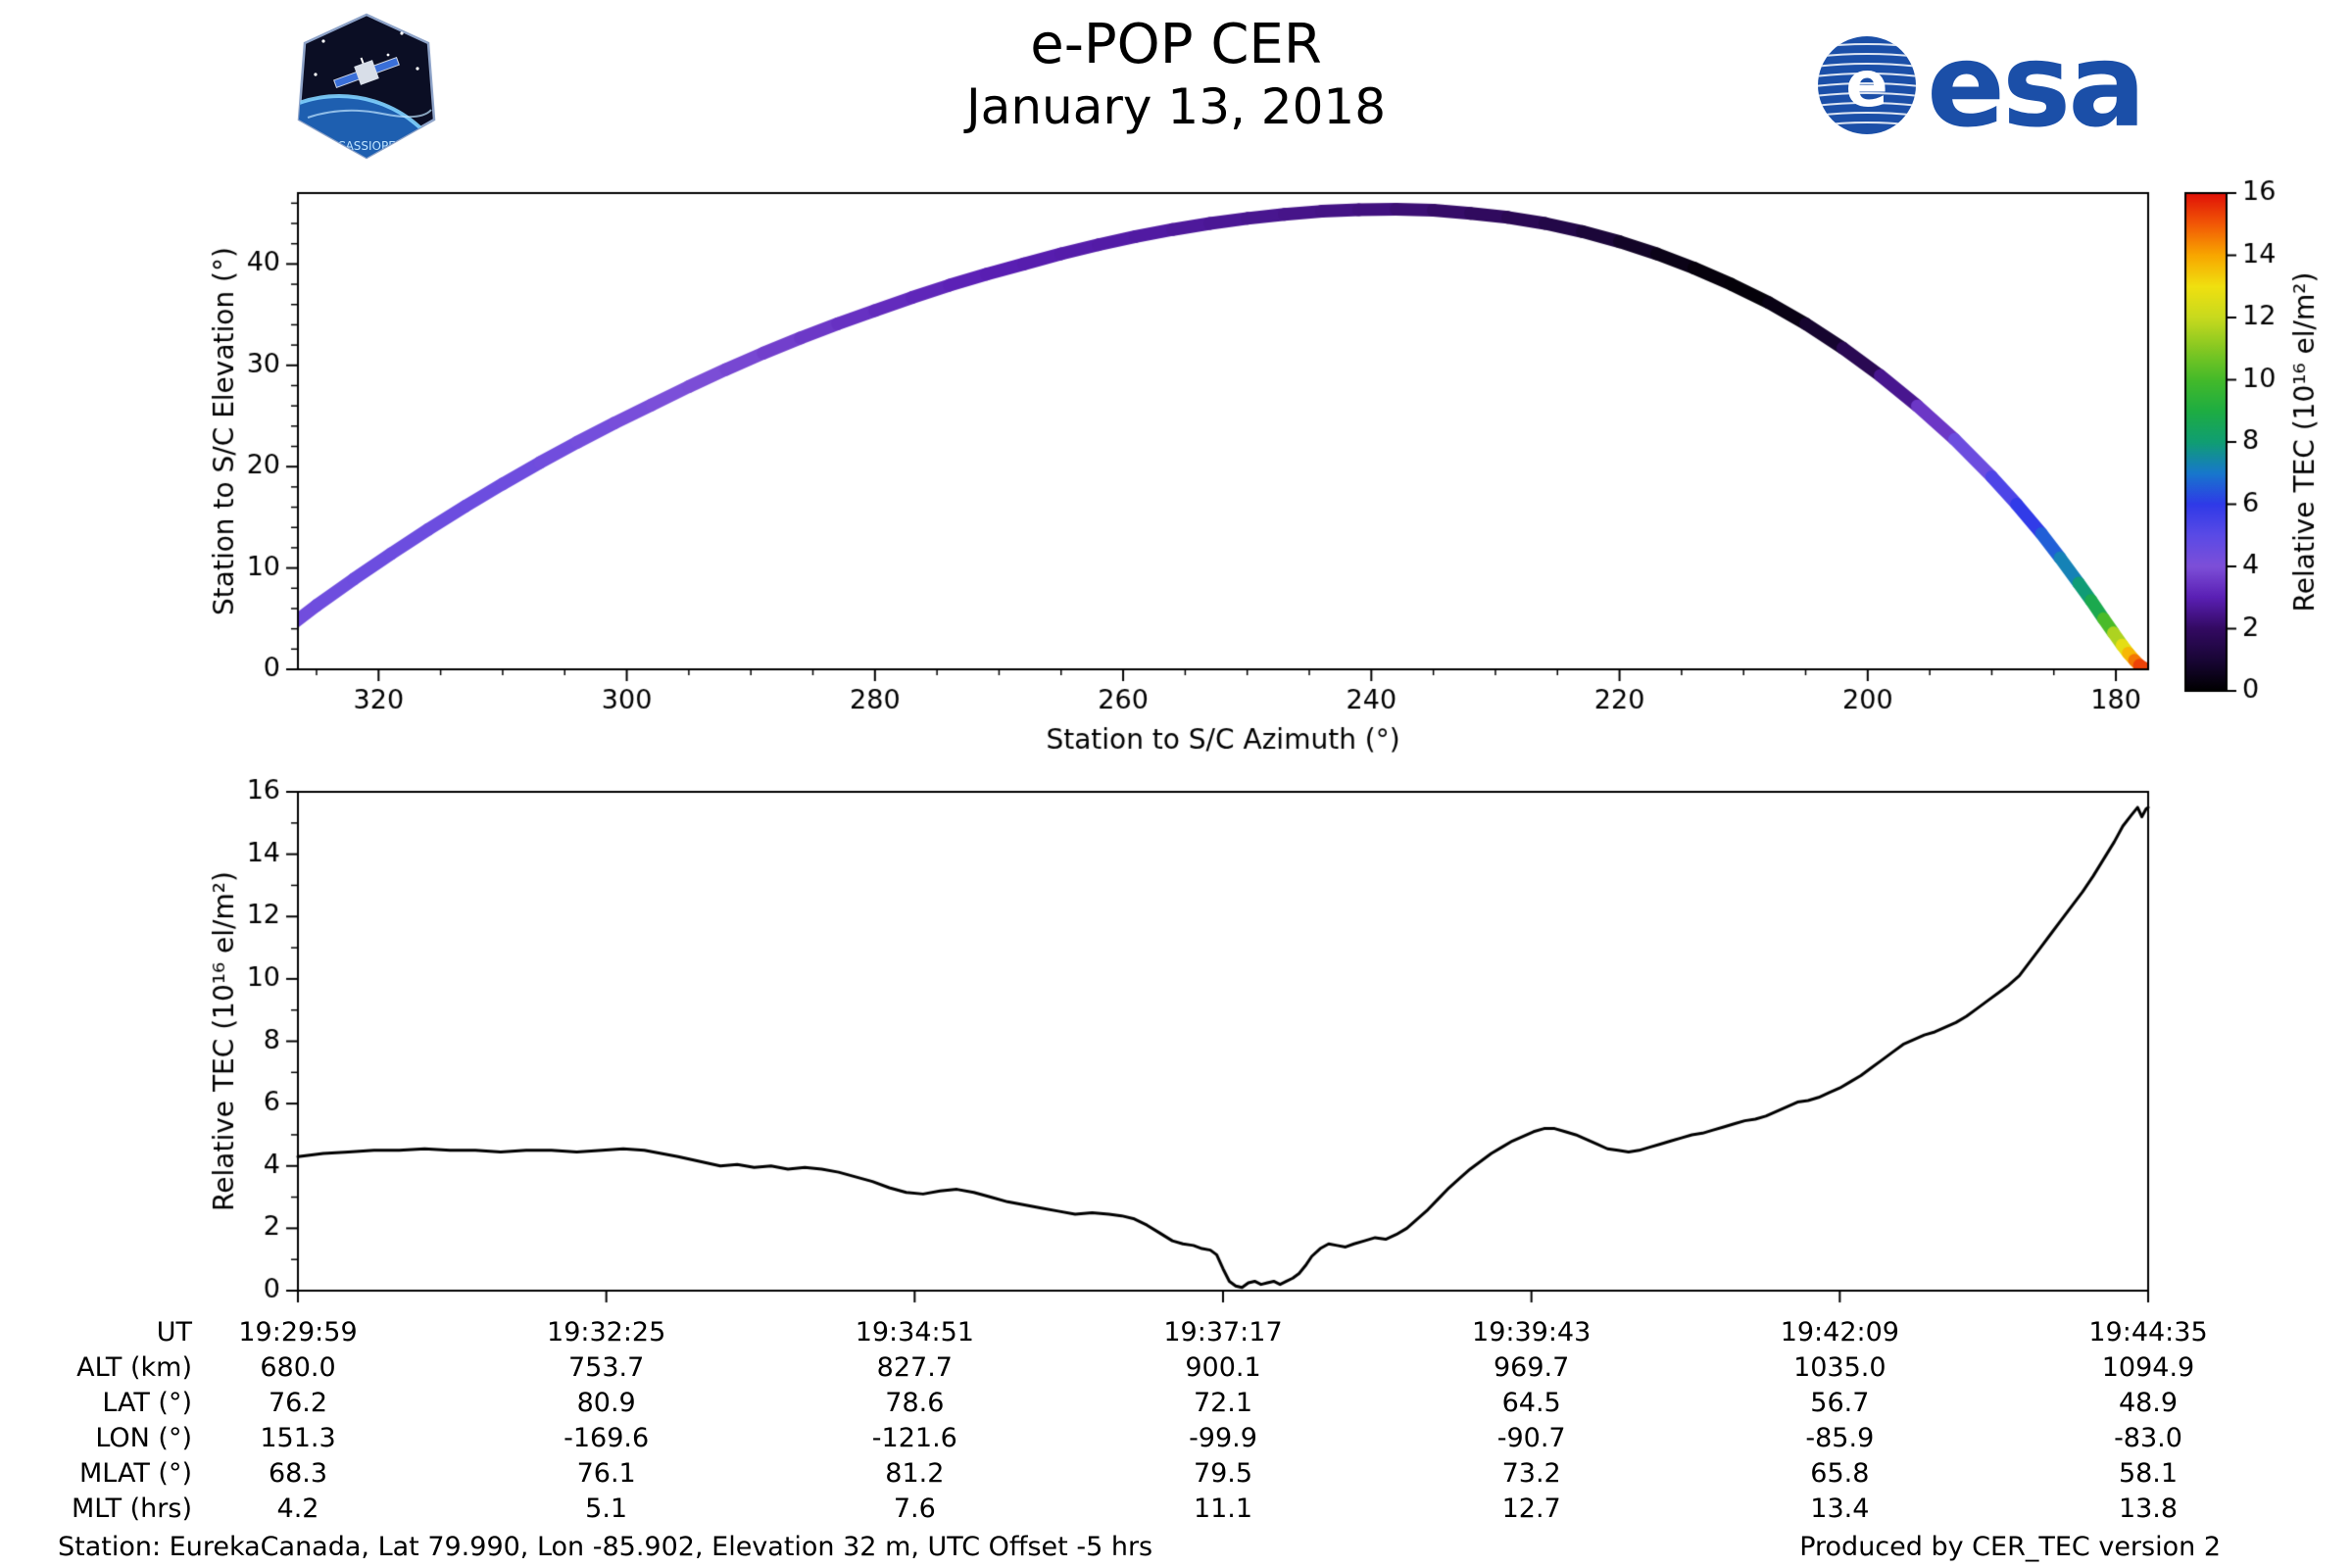  What do you see at coordinates (1223, 1438) in the screenshot?
I see `axis-value: -99.9` at bounding box center [1223, 1438].